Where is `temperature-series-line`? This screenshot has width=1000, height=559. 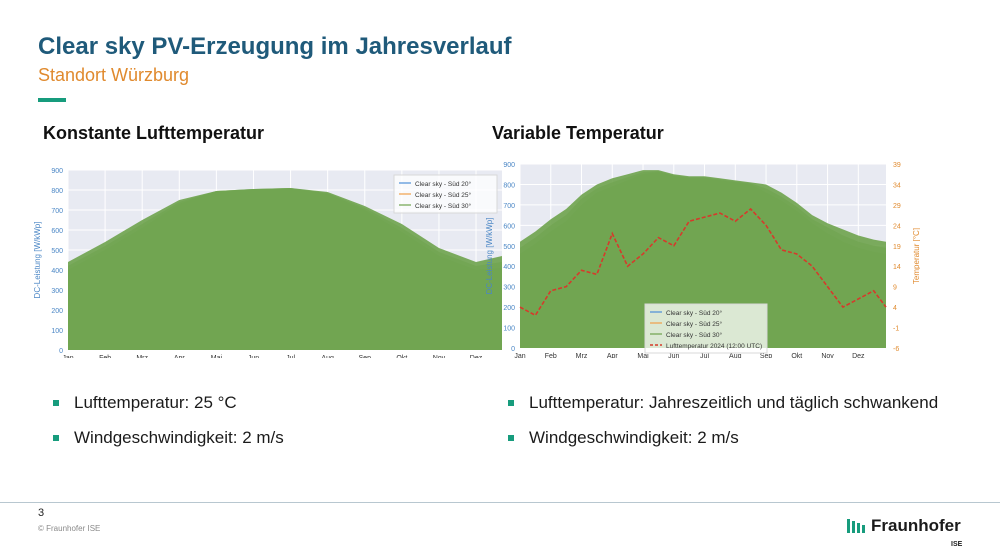 temperature-series-line is located at coordinates (703, 262).